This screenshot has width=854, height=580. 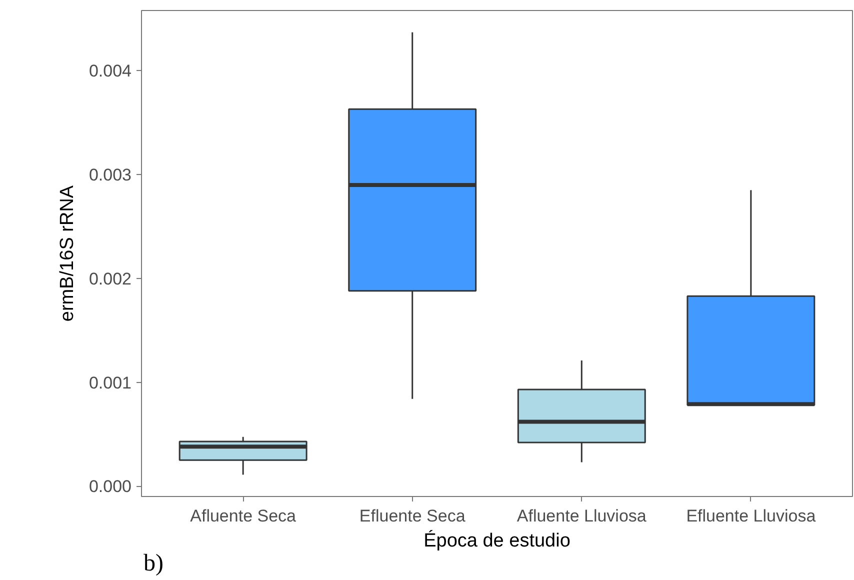 What do you see at coordinates (497, 541) in the screenshot?
I see `x-axis-title: Época de estudio` at bounding box center [497, 541].